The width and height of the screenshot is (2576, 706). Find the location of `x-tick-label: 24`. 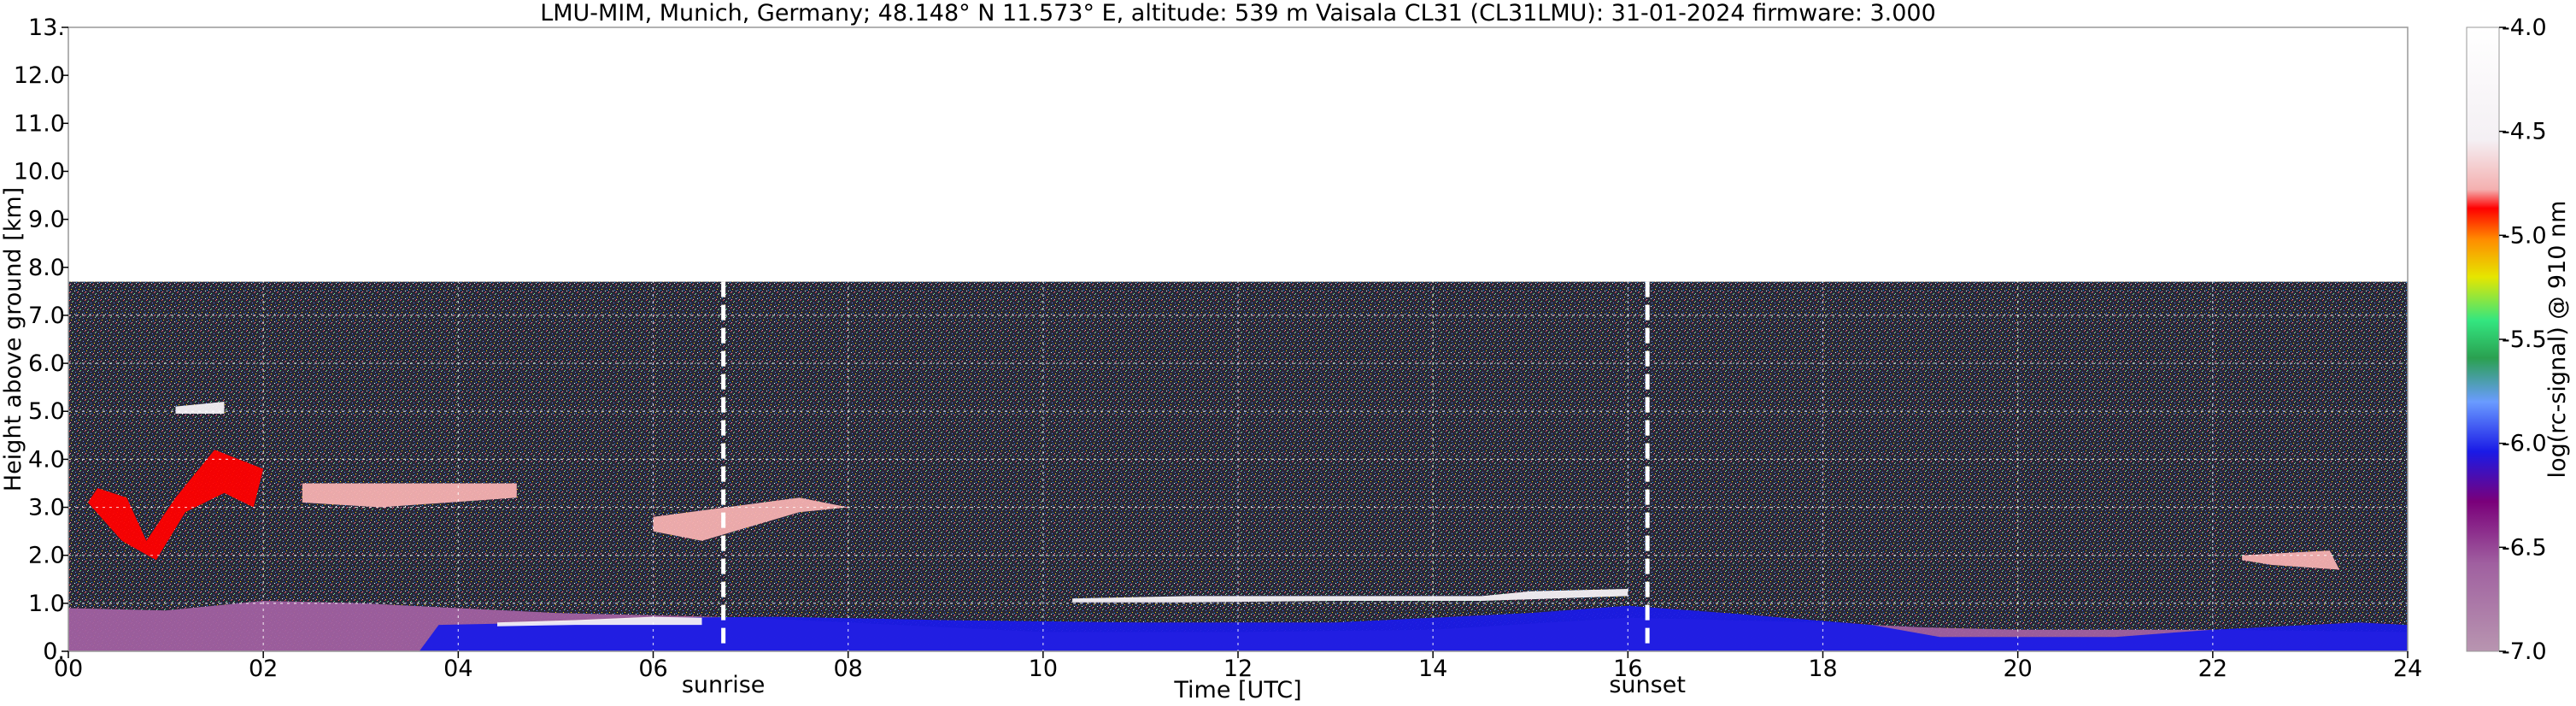

x-tick-label: 24 is located at coordinates (2407, 669).